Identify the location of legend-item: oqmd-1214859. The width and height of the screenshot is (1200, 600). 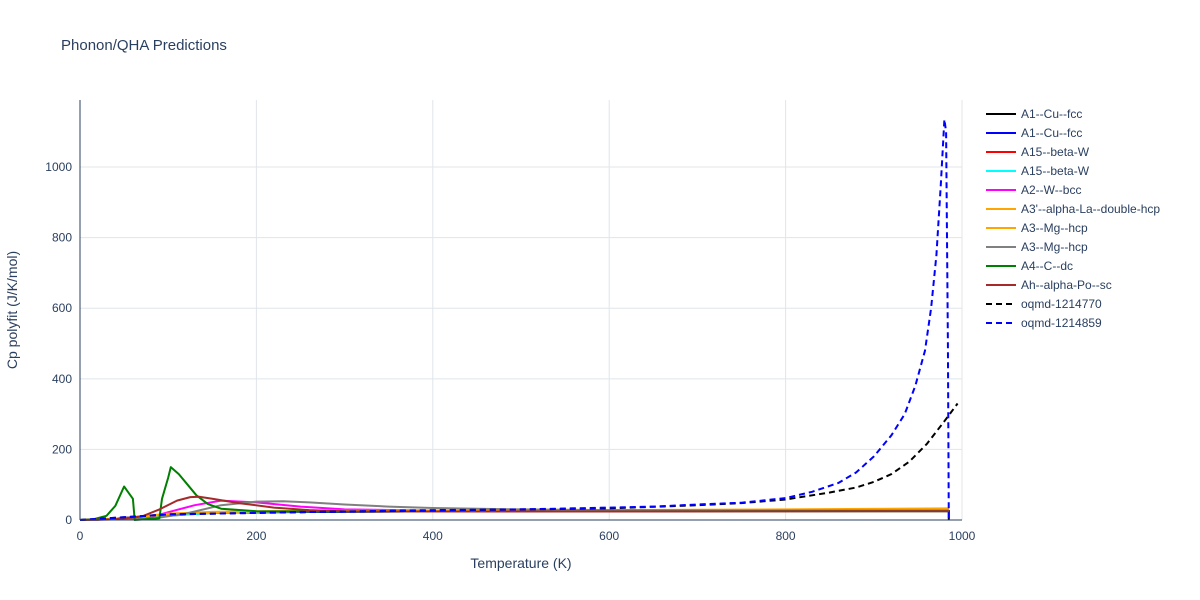
(1044, 323).